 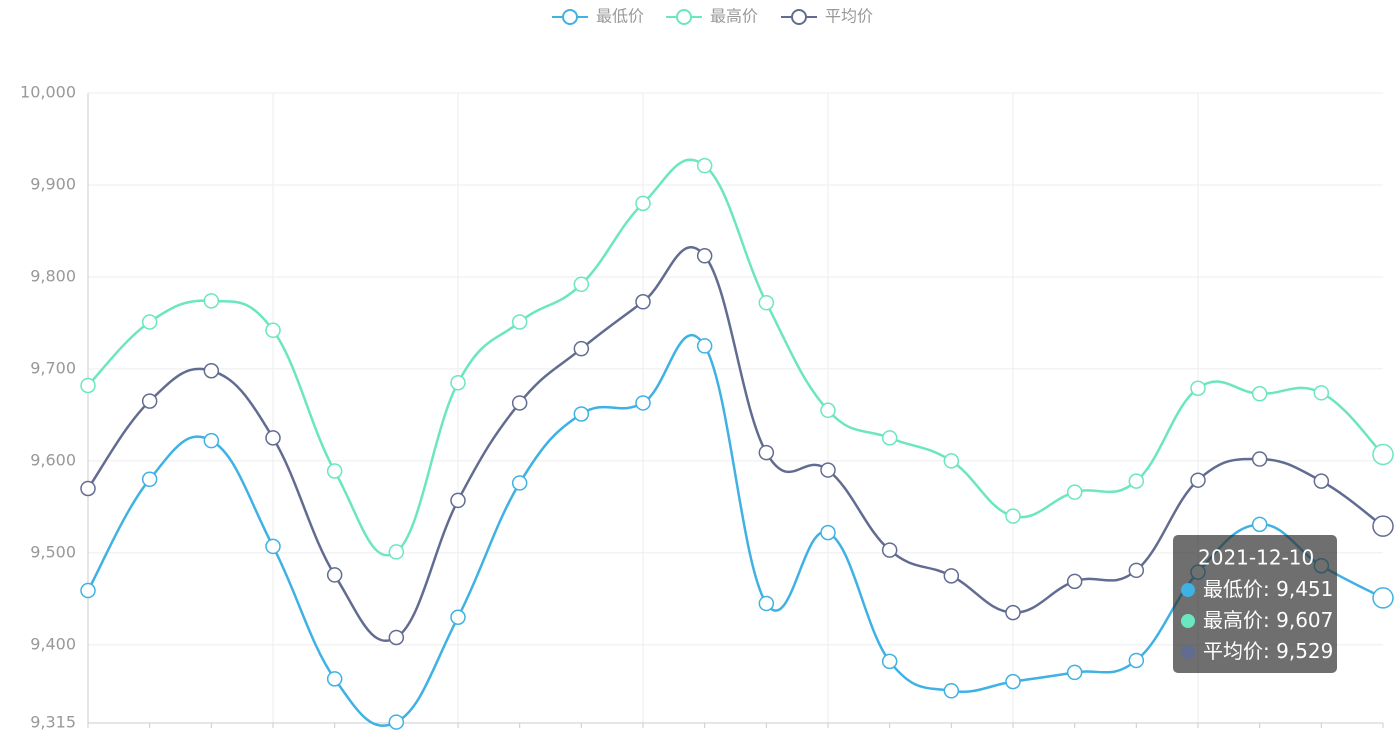 What do you see at coordinates (1233, 620) in the screenshot?
I see `tooltip-series-name: 最高价` at bounding box center [1233, 620].